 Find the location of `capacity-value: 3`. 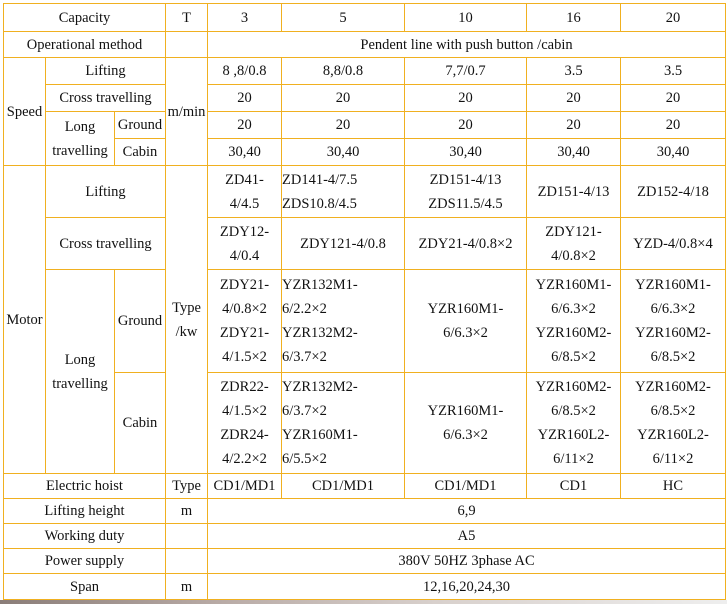

capacity-value: 3 is located at coordinates (244, 17).